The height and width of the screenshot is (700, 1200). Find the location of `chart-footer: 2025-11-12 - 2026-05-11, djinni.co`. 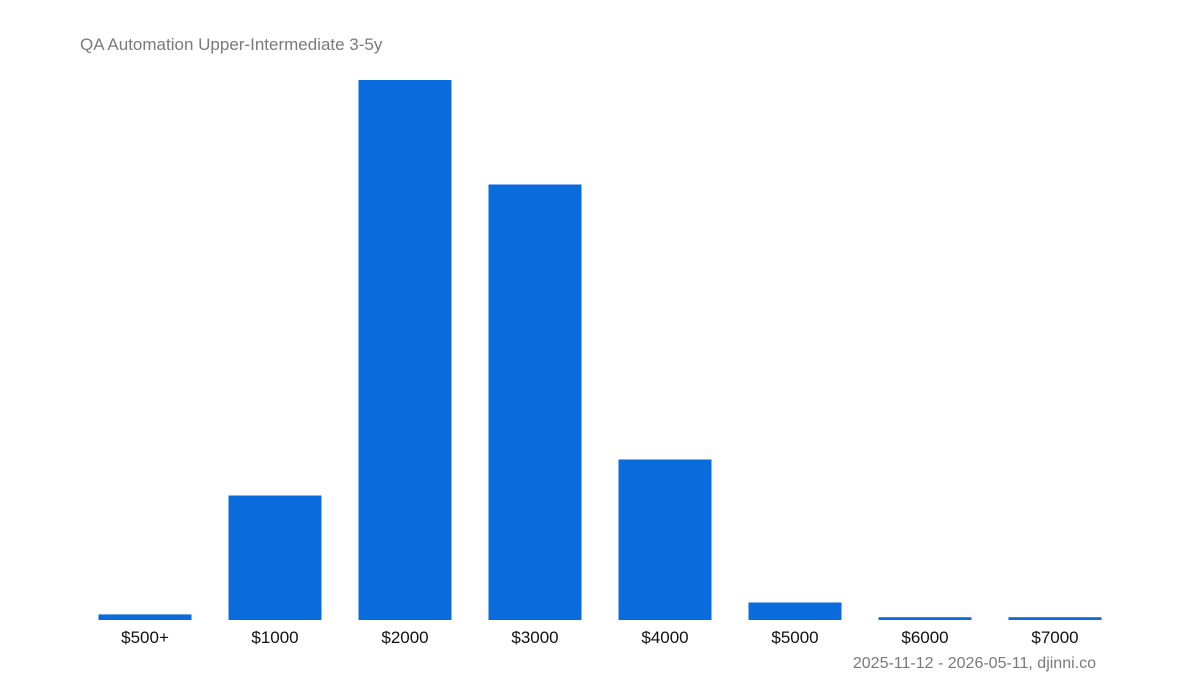

chart-footer: 2025-11-12 - 2026-05-11, djinni.co is located at coordinates (974, 663).